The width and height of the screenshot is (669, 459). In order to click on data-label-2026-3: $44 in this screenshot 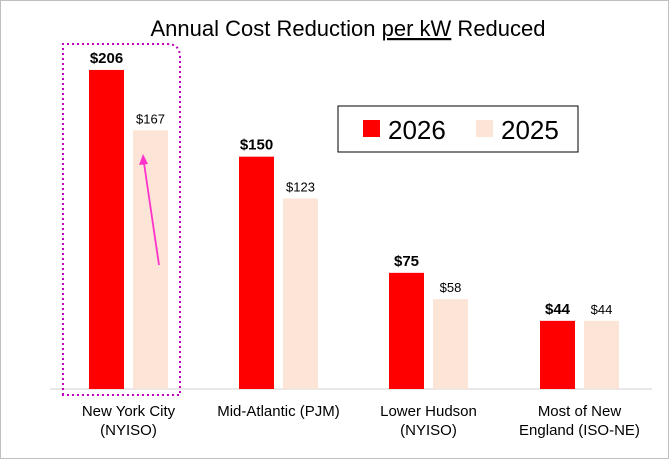, I will do `click(558, 309)`.